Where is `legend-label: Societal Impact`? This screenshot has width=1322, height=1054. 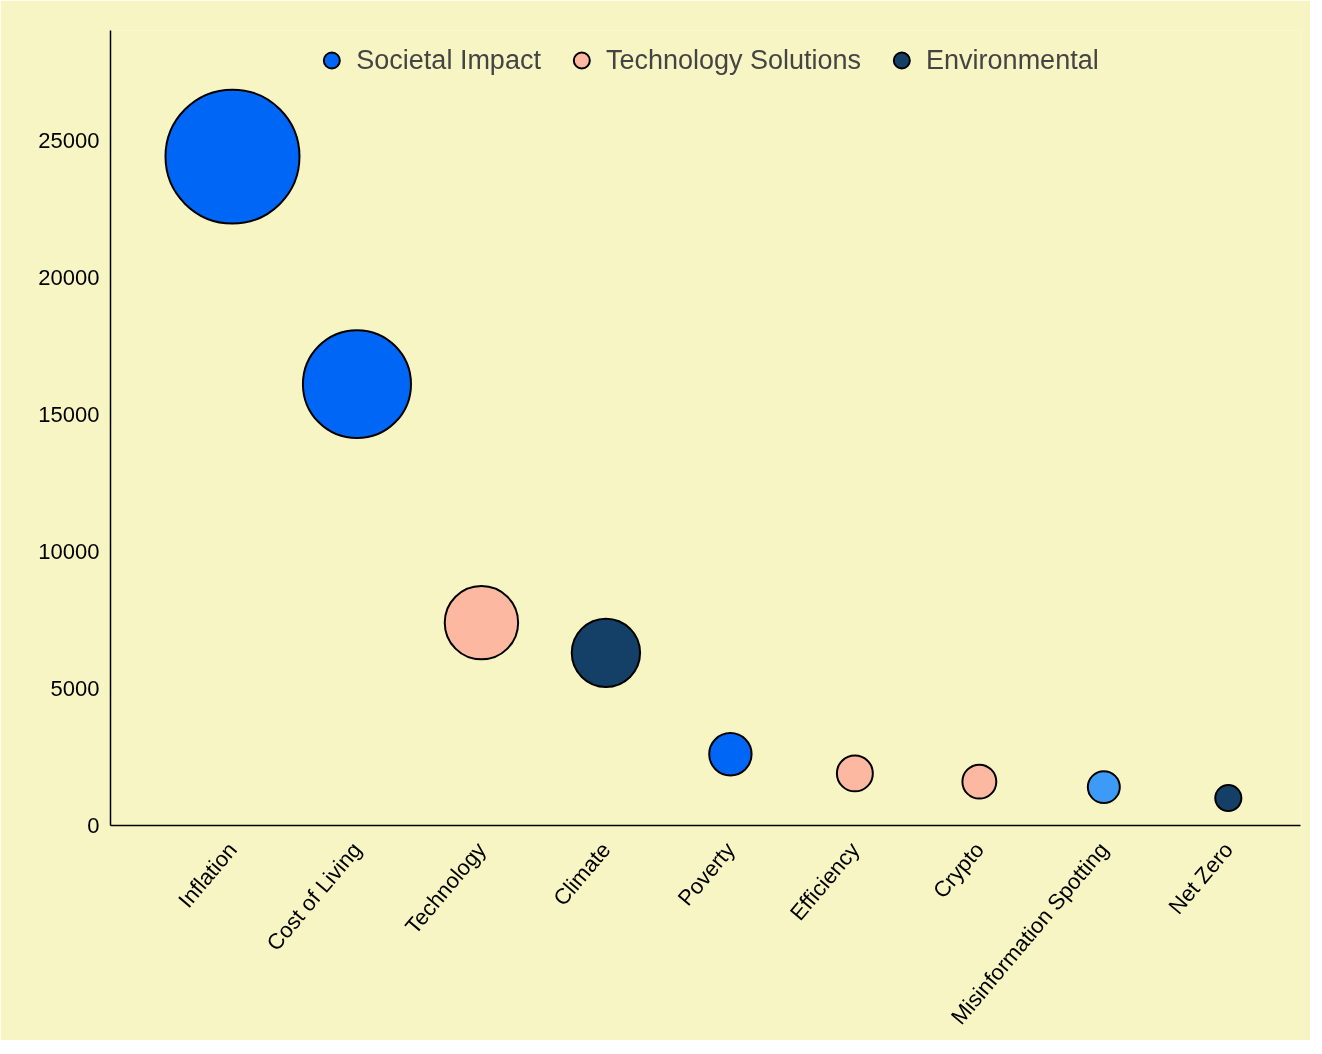
legend-label: Societal Impact is located at coordinates (448, 60).